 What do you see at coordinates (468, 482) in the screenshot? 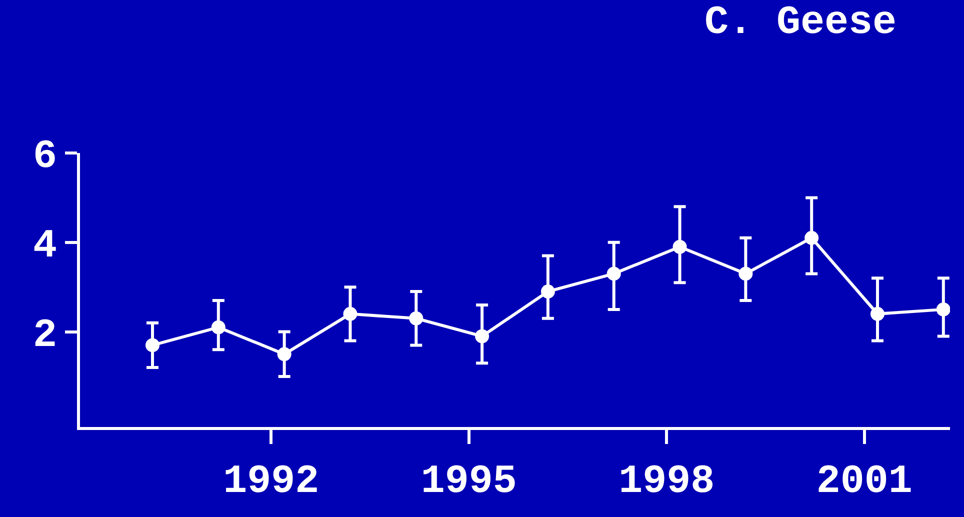
I see `x-tick-label: 1995` at bounding box center [468, 482].